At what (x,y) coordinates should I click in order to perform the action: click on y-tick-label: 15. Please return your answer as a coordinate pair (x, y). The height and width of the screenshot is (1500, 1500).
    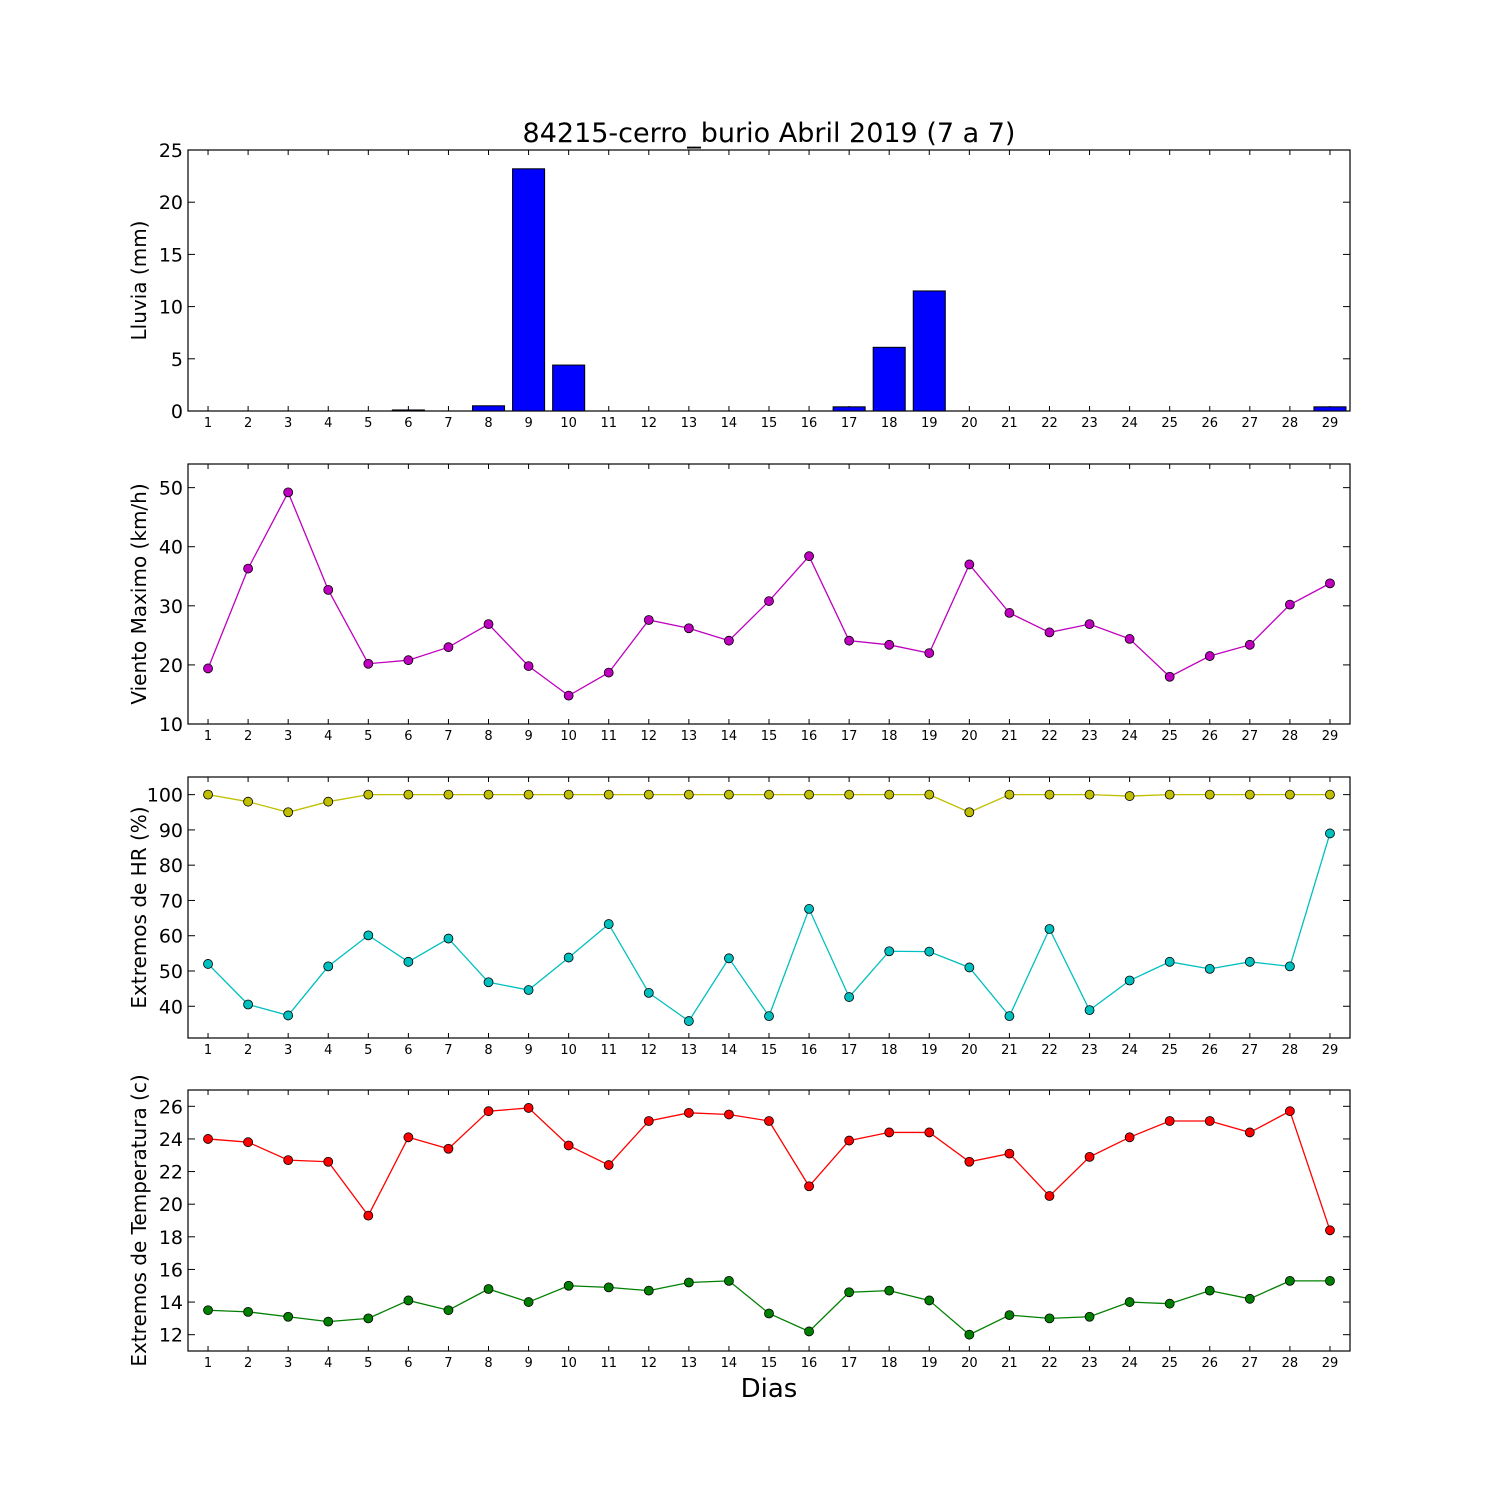
    Looking at the image, I should click on (171, 255).